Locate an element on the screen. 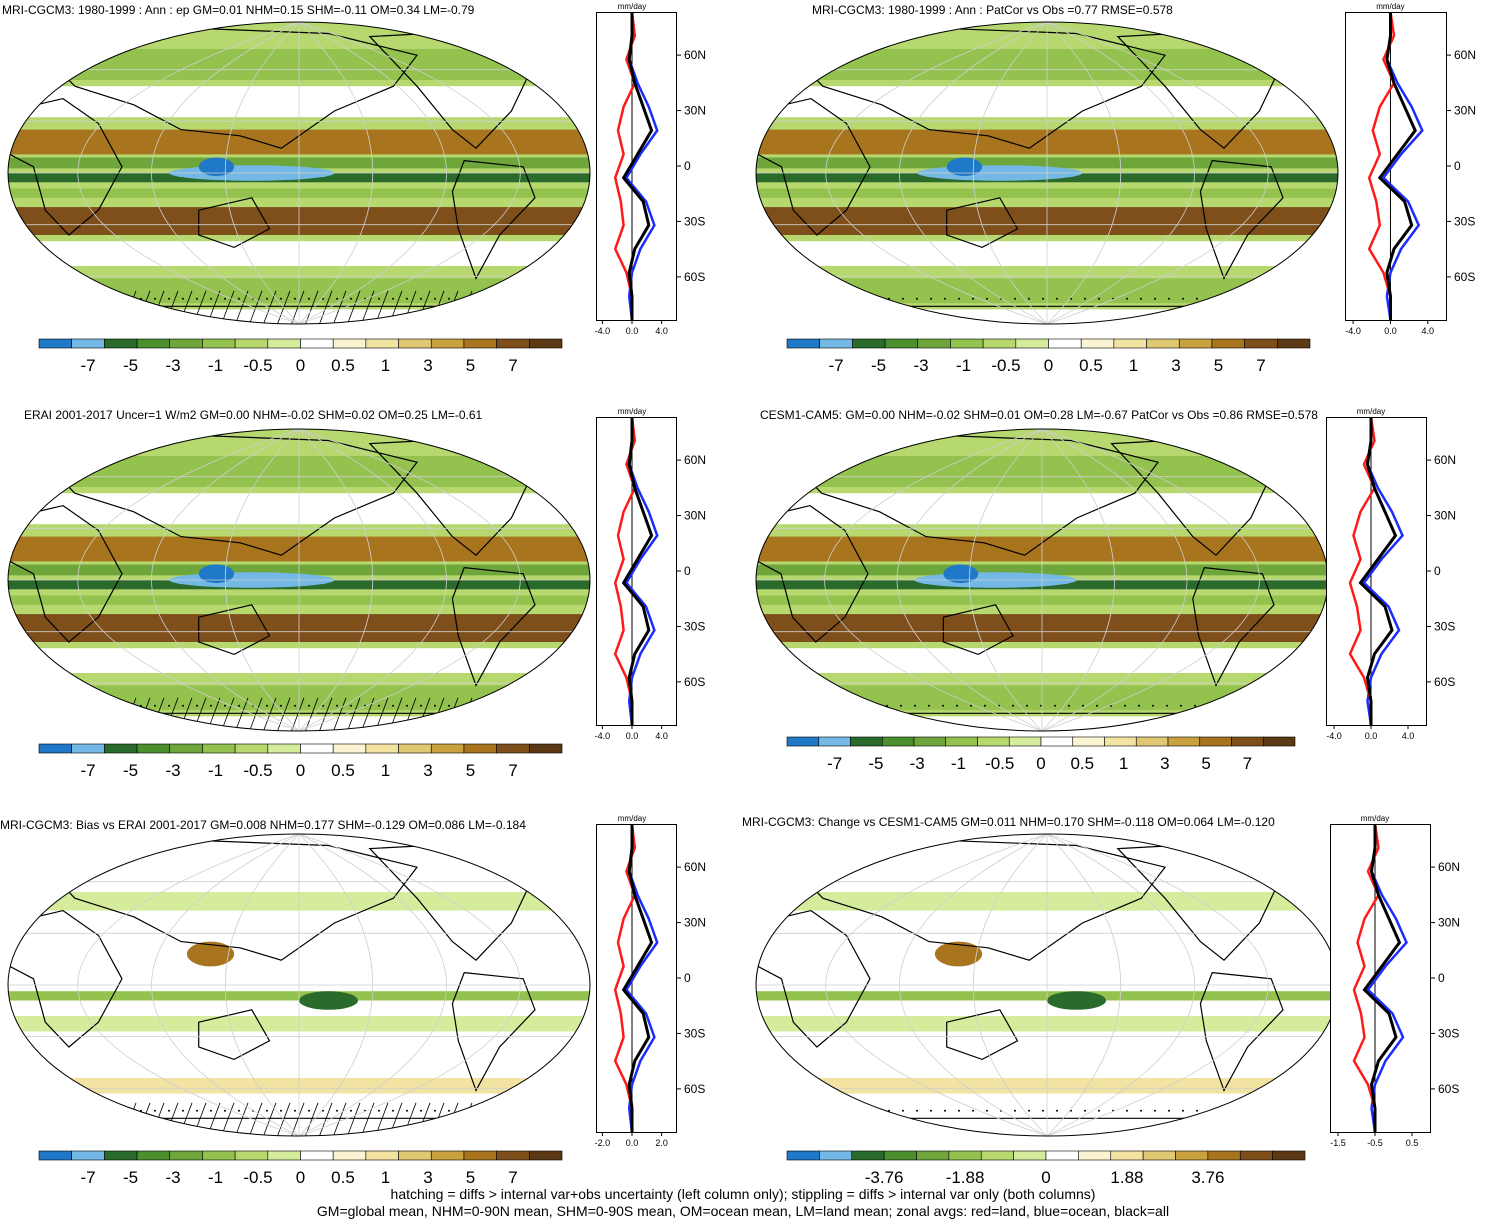 Image resolution: width=1486 pixels, height=1220 pixels. colorbar-label: -5 is located at coordinates (130, 770).